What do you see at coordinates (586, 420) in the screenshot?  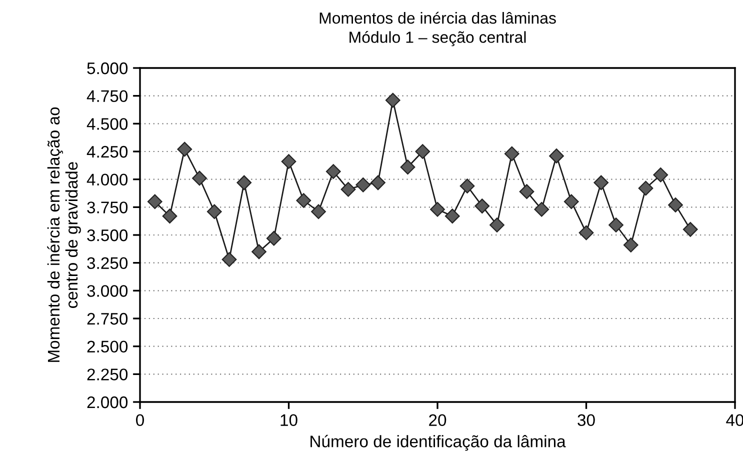 I see `x-tick-label: 30` at bounding box center [586, 420].